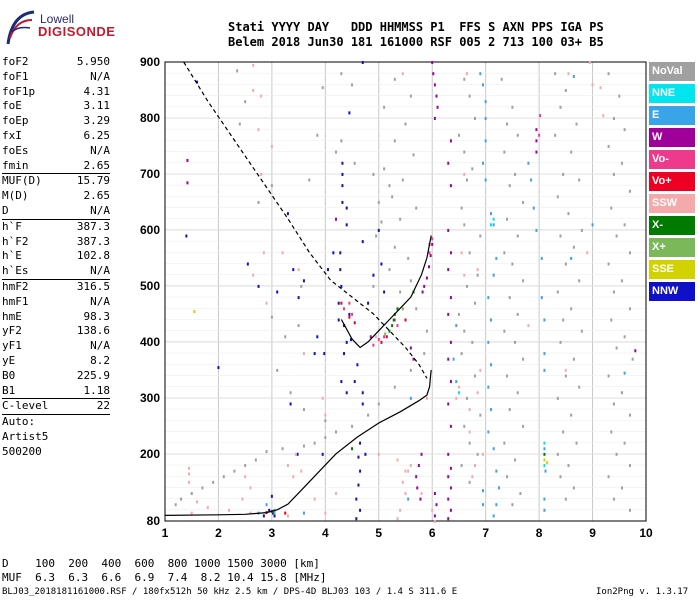  What do you see at coordinates (56, 256) in the screenshot?
I see `param-row: h`E 102.8` at bounding box center [56, 256].